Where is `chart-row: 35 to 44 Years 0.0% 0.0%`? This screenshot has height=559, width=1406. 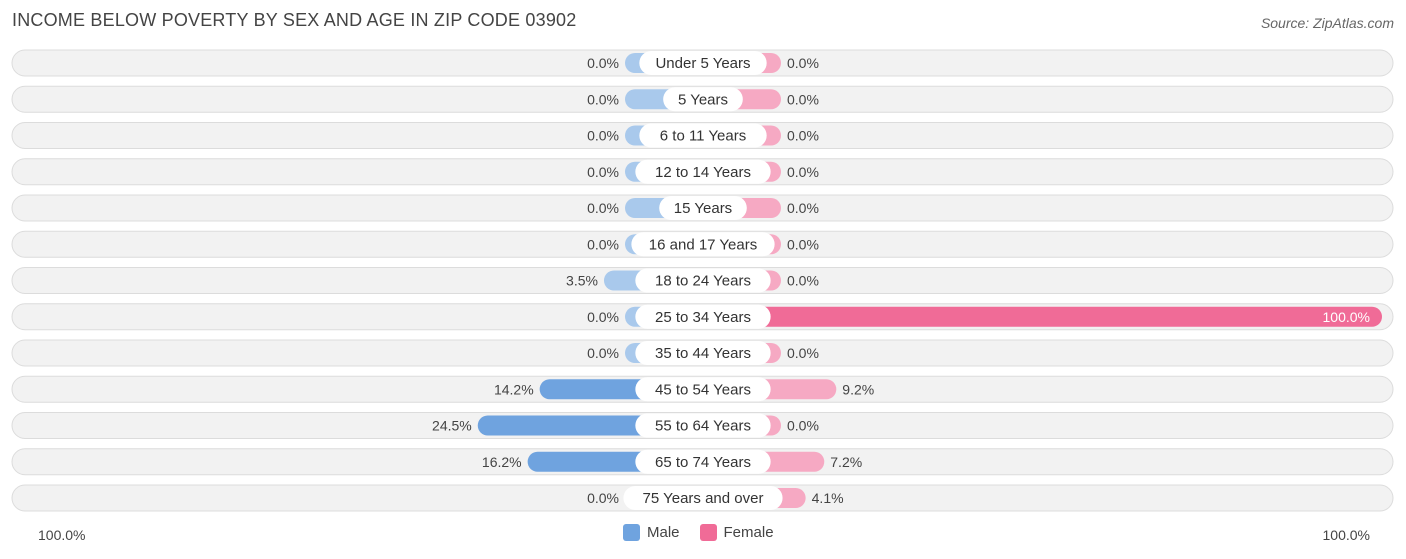
chart-row: 35 to 44 Years 0.0% 0.0% is located at coordinates (702, 353).